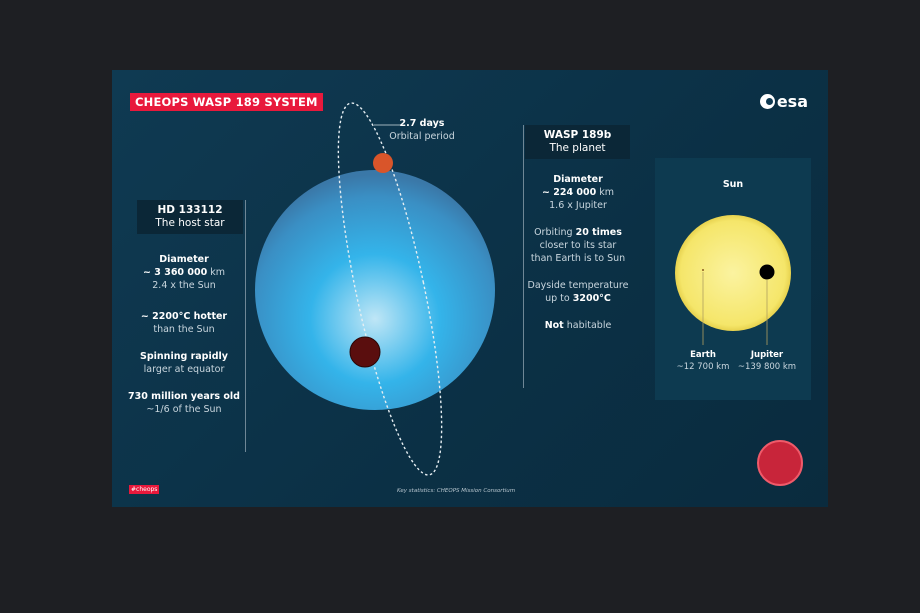 This screenshot has width=920, height=613. Describe the element at coordinates (703, 367) in the screenshot. I see `earth-size: ~12 700 km` at that location.